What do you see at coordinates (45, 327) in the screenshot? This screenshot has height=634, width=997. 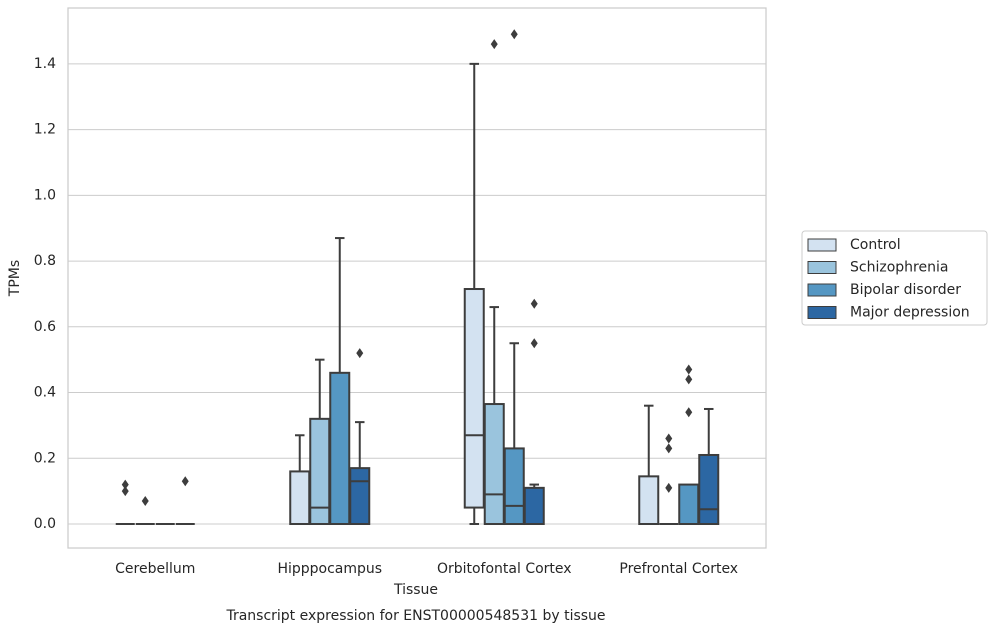 I see `y-tick-label: 0.6` at bounding box center [45, 327].